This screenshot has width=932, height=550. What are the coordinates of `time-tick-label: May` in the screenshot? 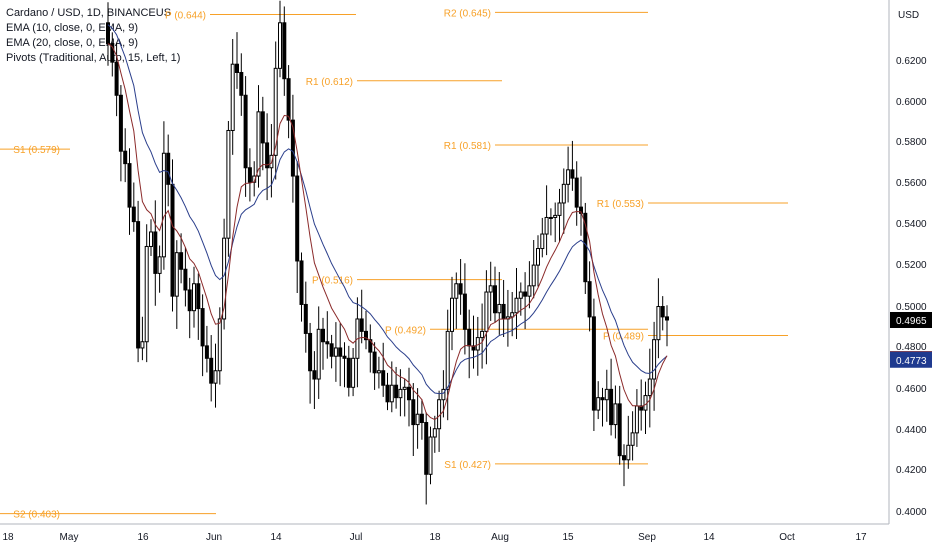 It's located at (69, 537).